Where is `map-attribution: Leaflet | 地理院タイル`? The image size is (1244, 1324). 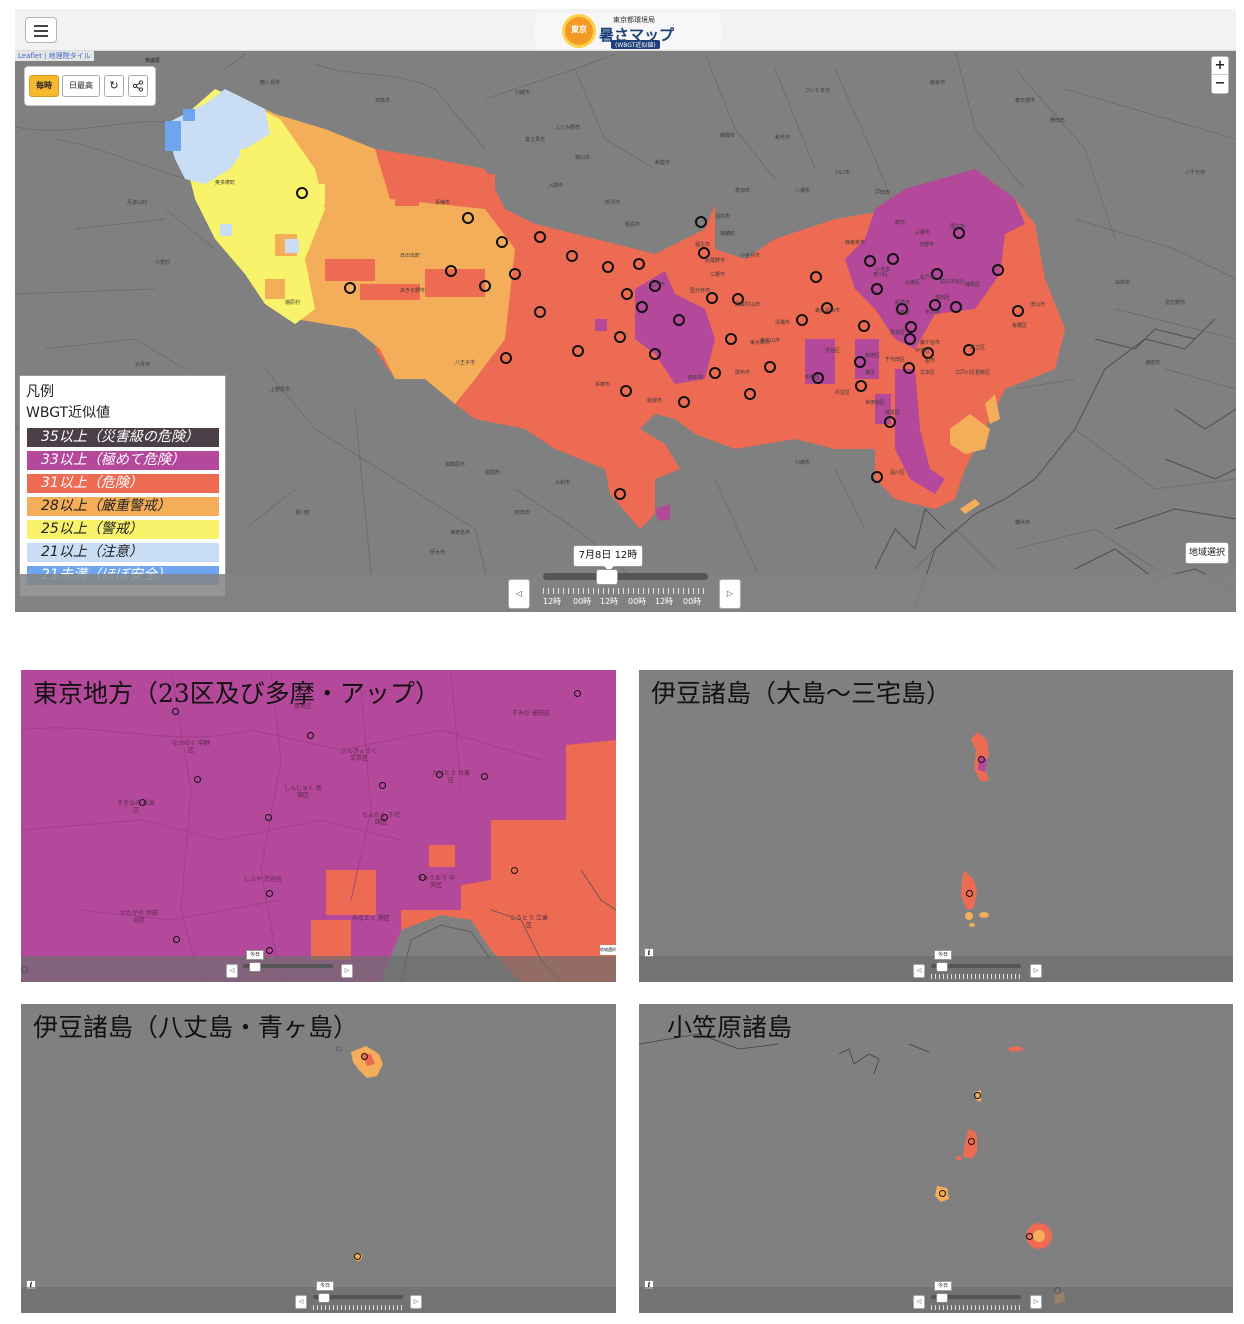
map-attribution: Leaflet | 地理院タイル is located at coordinates (54, 56).